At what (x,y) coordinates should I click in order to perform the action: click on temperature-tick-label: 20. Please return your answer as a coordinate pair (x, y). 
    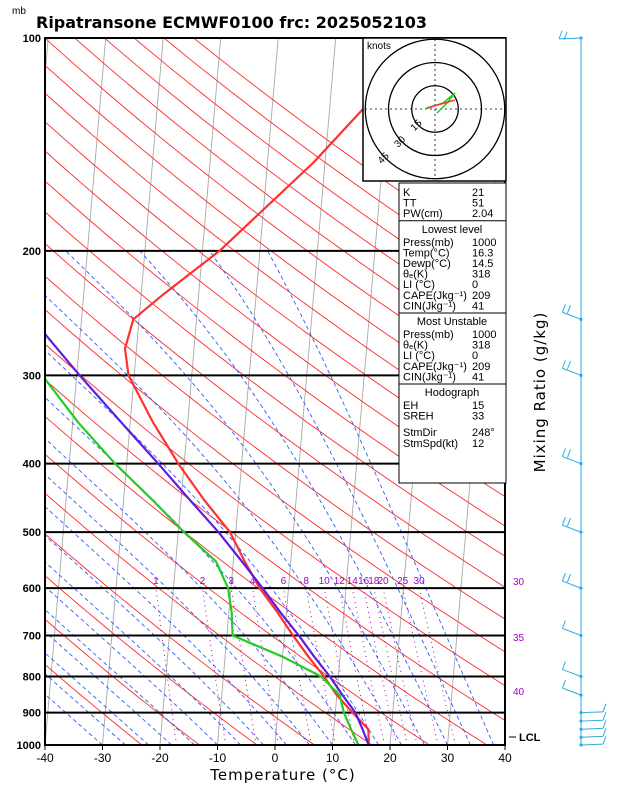
    Looking at the image, I should click on (390, 758).